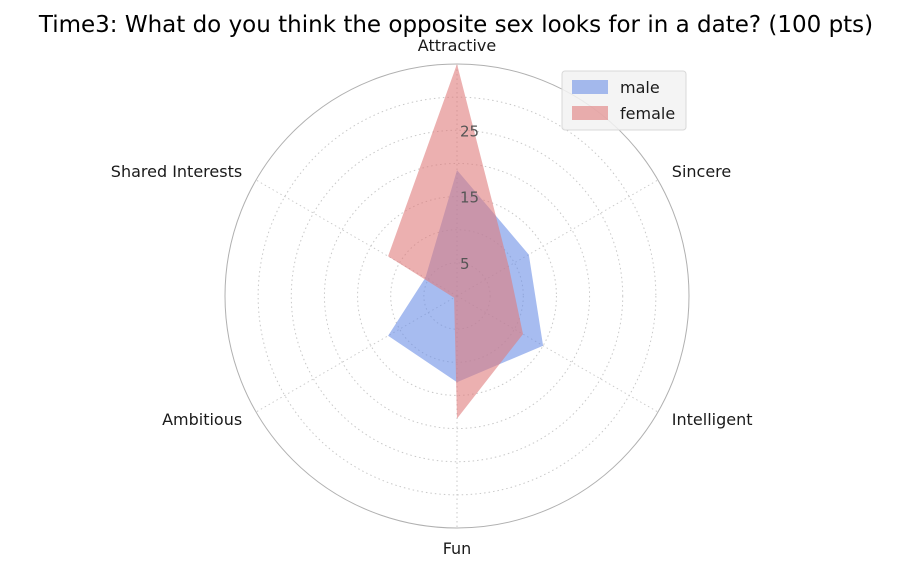 The image size is (912, 574). What do you see at coordinates (590, 113) in the screenshot?
I see `legend-swatch-female` at bounding box center [590, 113].